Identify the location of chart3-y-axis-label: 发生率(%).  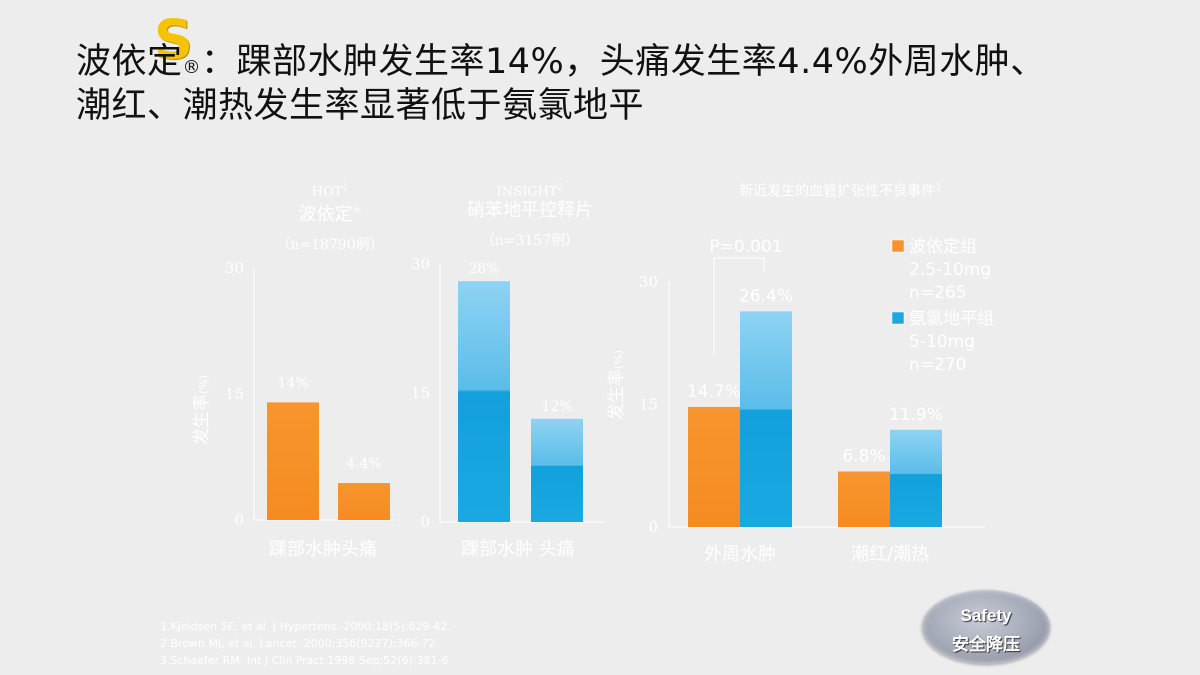
(617, 385).